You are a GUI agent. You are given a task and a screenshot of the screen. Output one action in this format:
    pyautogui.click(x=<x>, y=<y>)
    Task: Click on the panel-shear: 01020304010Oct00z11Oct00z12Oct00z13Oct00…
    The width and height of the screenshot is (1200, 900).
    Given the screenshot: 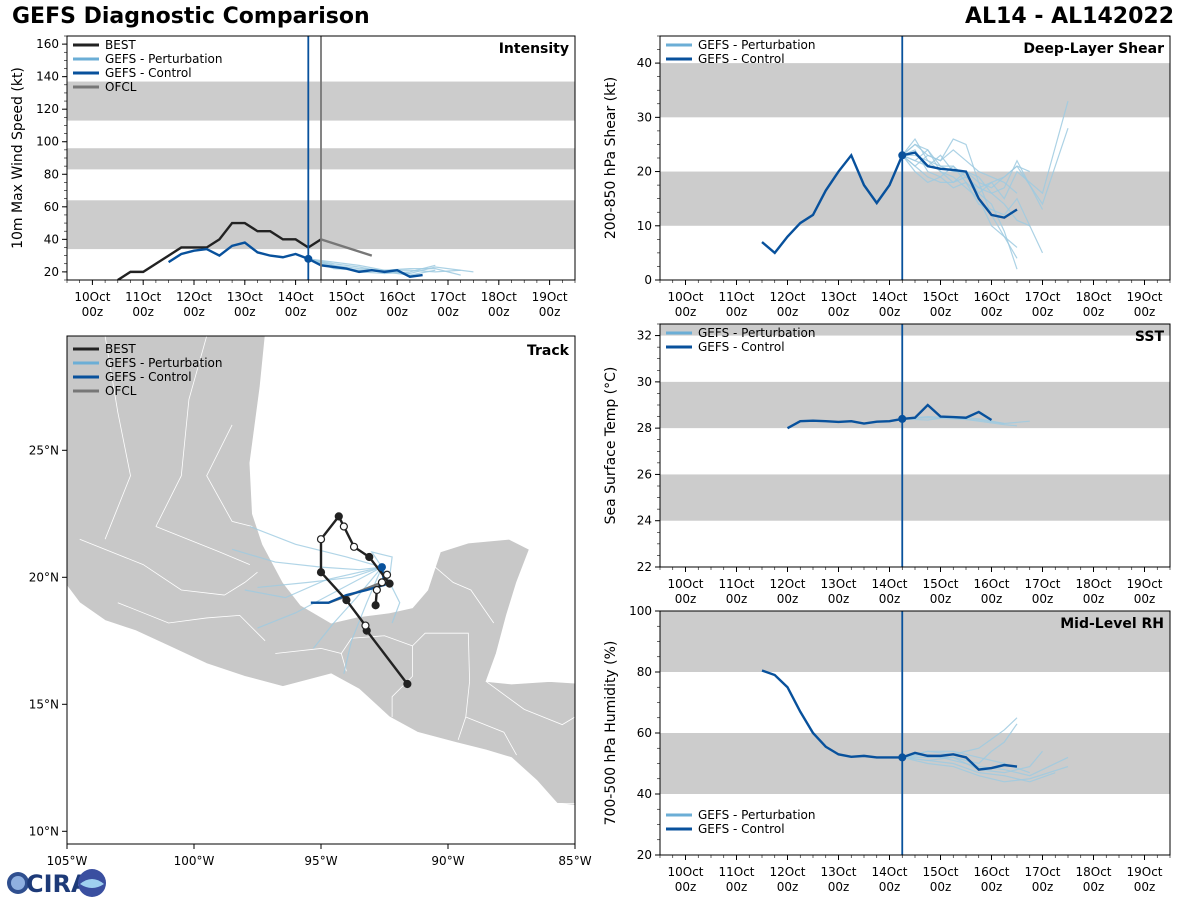 What is the action you would take?
    pyautogui.click(x=887, y=177)
    